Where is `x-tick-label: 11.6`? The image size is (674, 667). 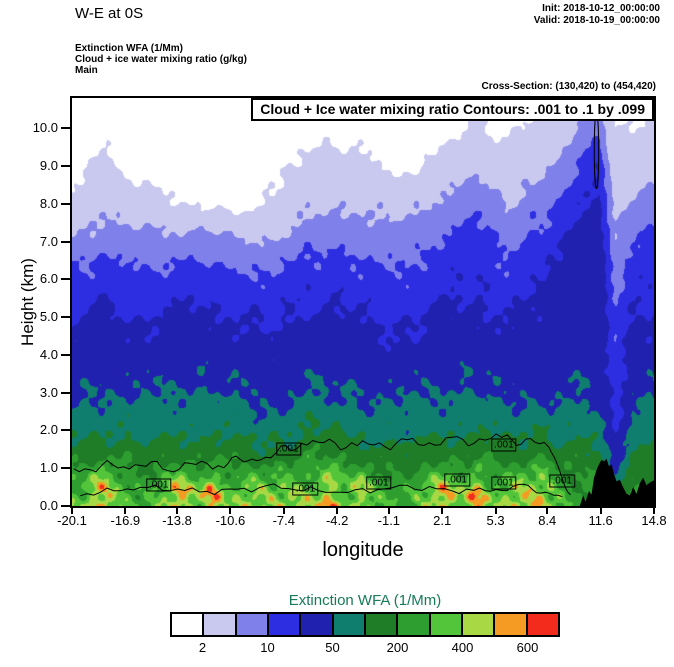
x-tick-label: 11.6 is located at coordinates (600, 520).